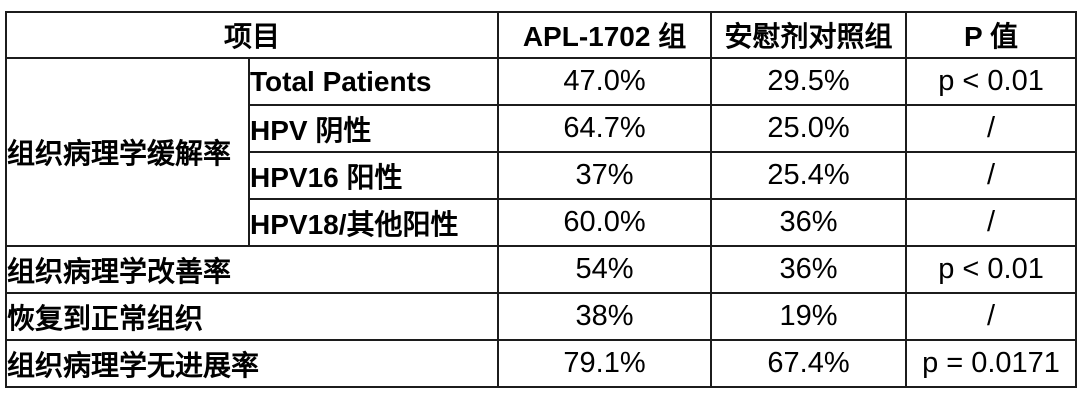 The image size is (1080, 406). Describe the element at coordinates (605, 363) in the screenshot. I see `apl-value: 79.1%` at that location.